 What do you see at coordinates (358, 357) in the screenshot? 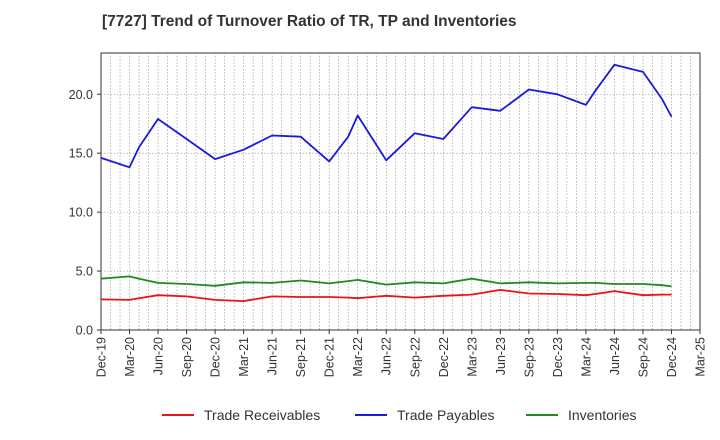
I see `x-tick-label: Mar-22` at bounding box center [358, 357].